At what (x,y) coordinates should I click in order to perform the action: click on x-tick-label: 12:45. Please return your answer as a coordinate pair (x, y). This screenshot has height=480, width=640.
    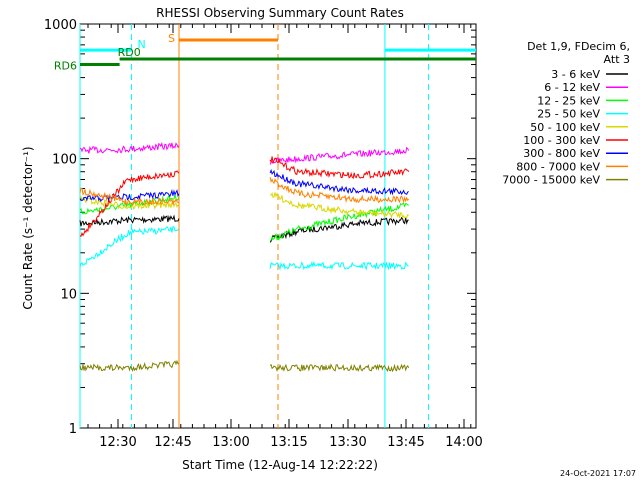
    Looking at the image, I should click on (172, 442).